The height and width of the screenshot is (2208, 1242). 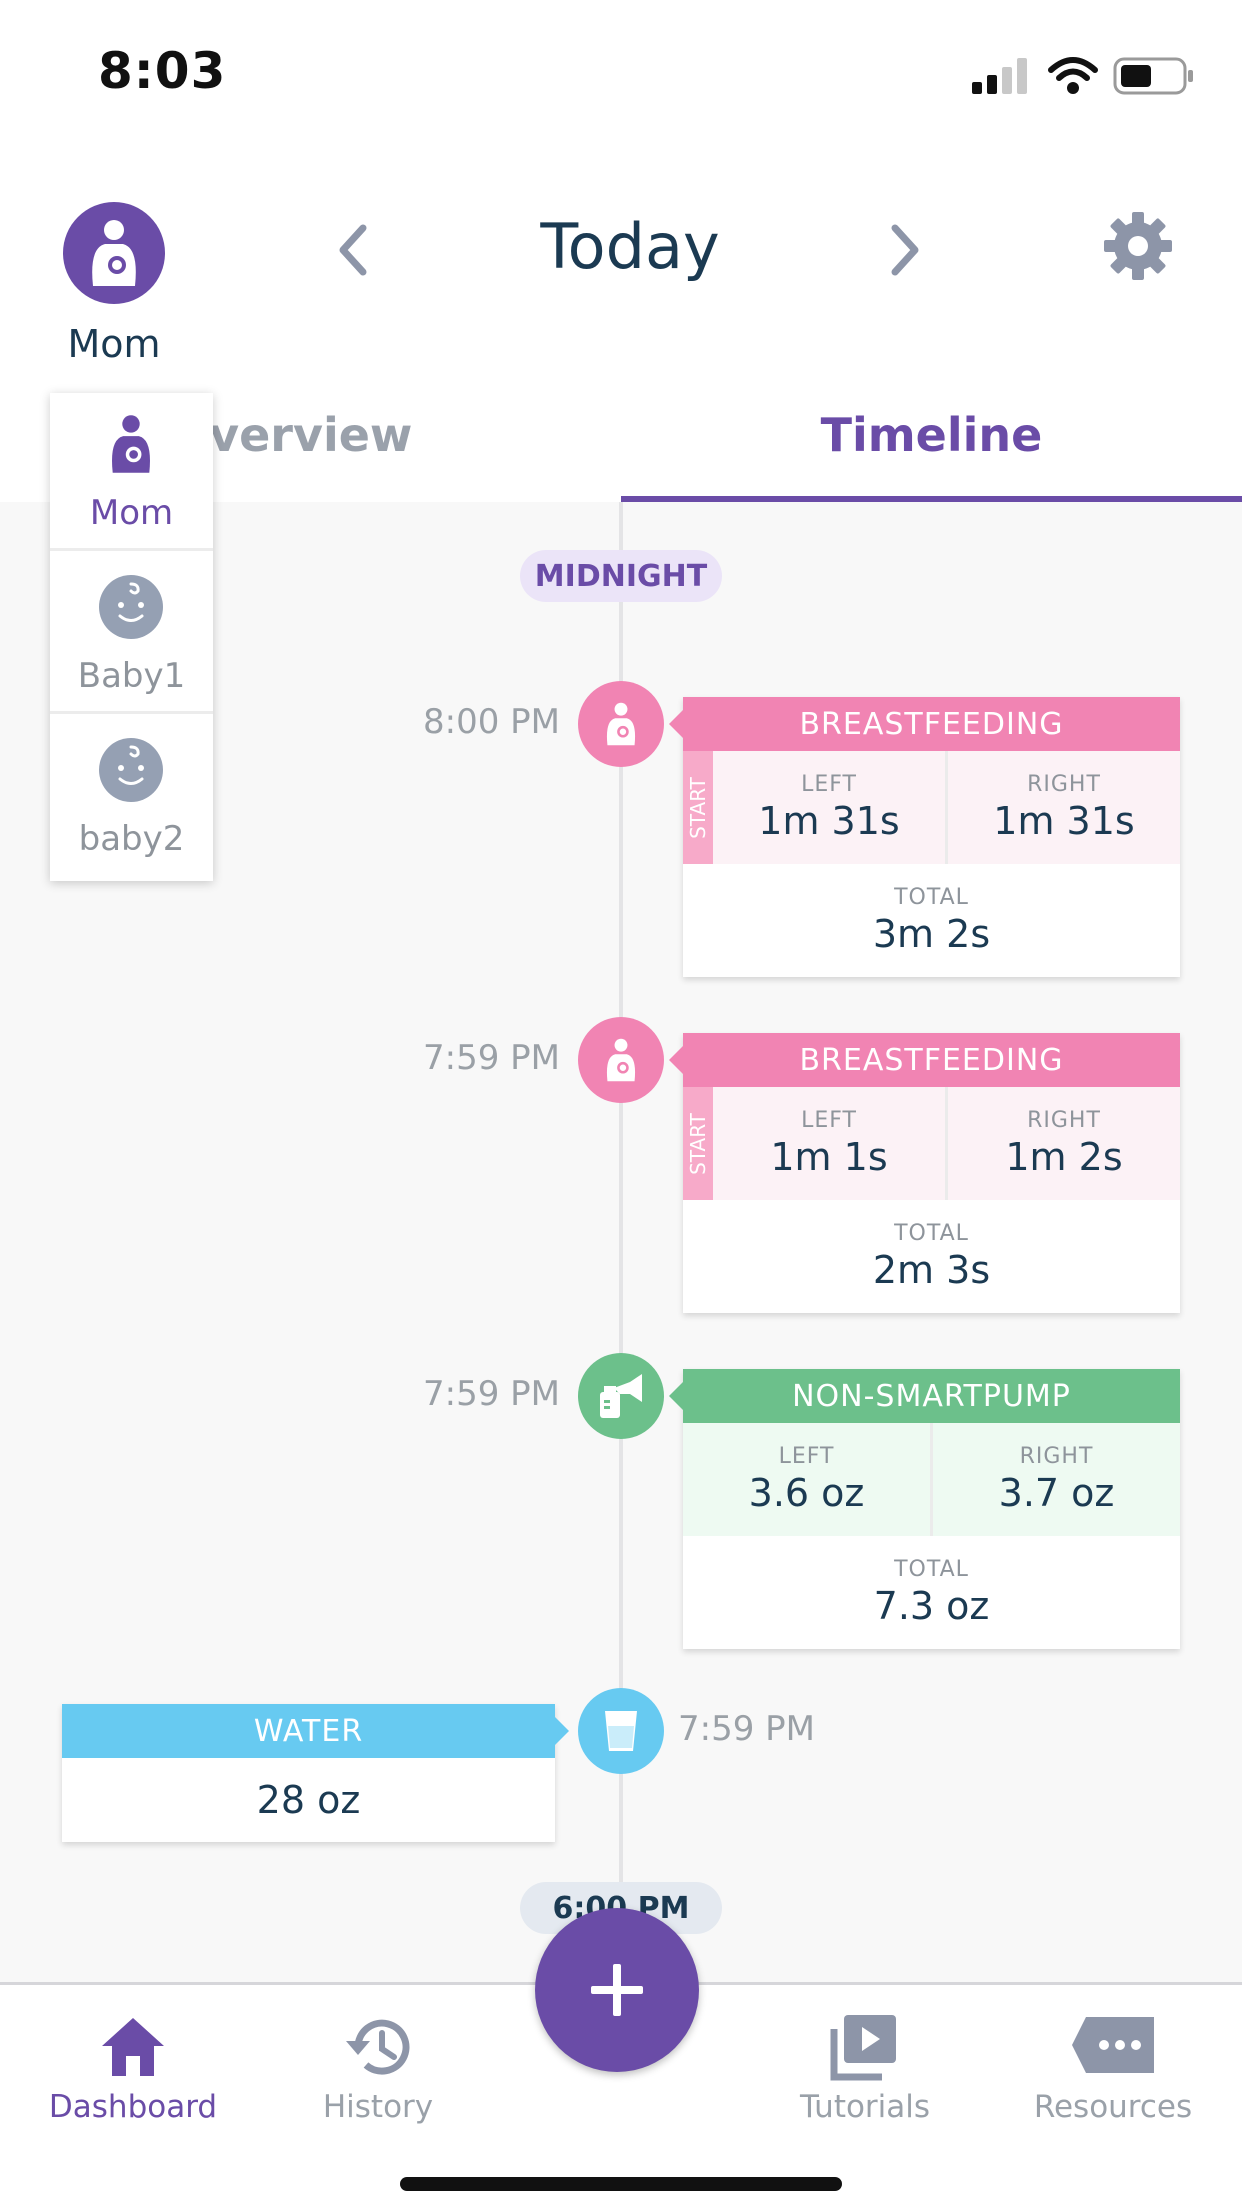 I want to click on right-side-duration: RIGHT 1m 2s, so click(x=1062, y=1143).